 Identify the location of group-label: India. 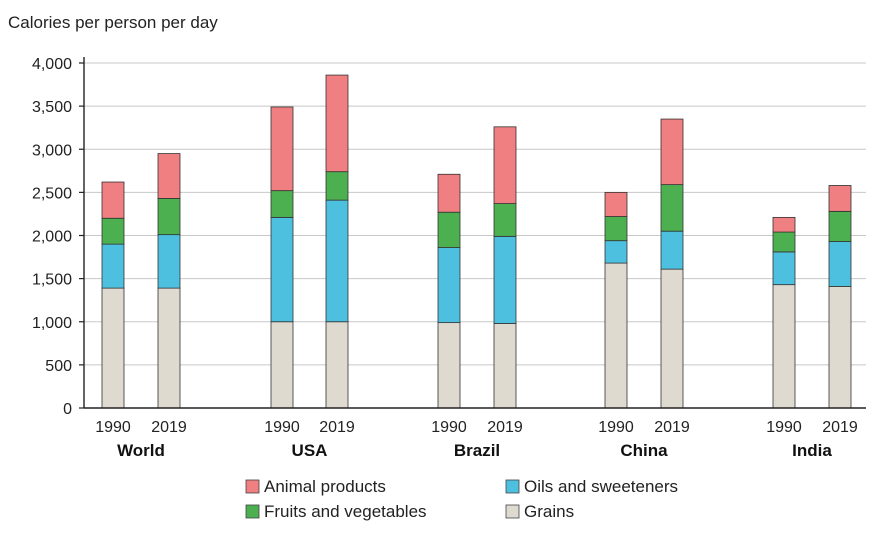
(812, 450).